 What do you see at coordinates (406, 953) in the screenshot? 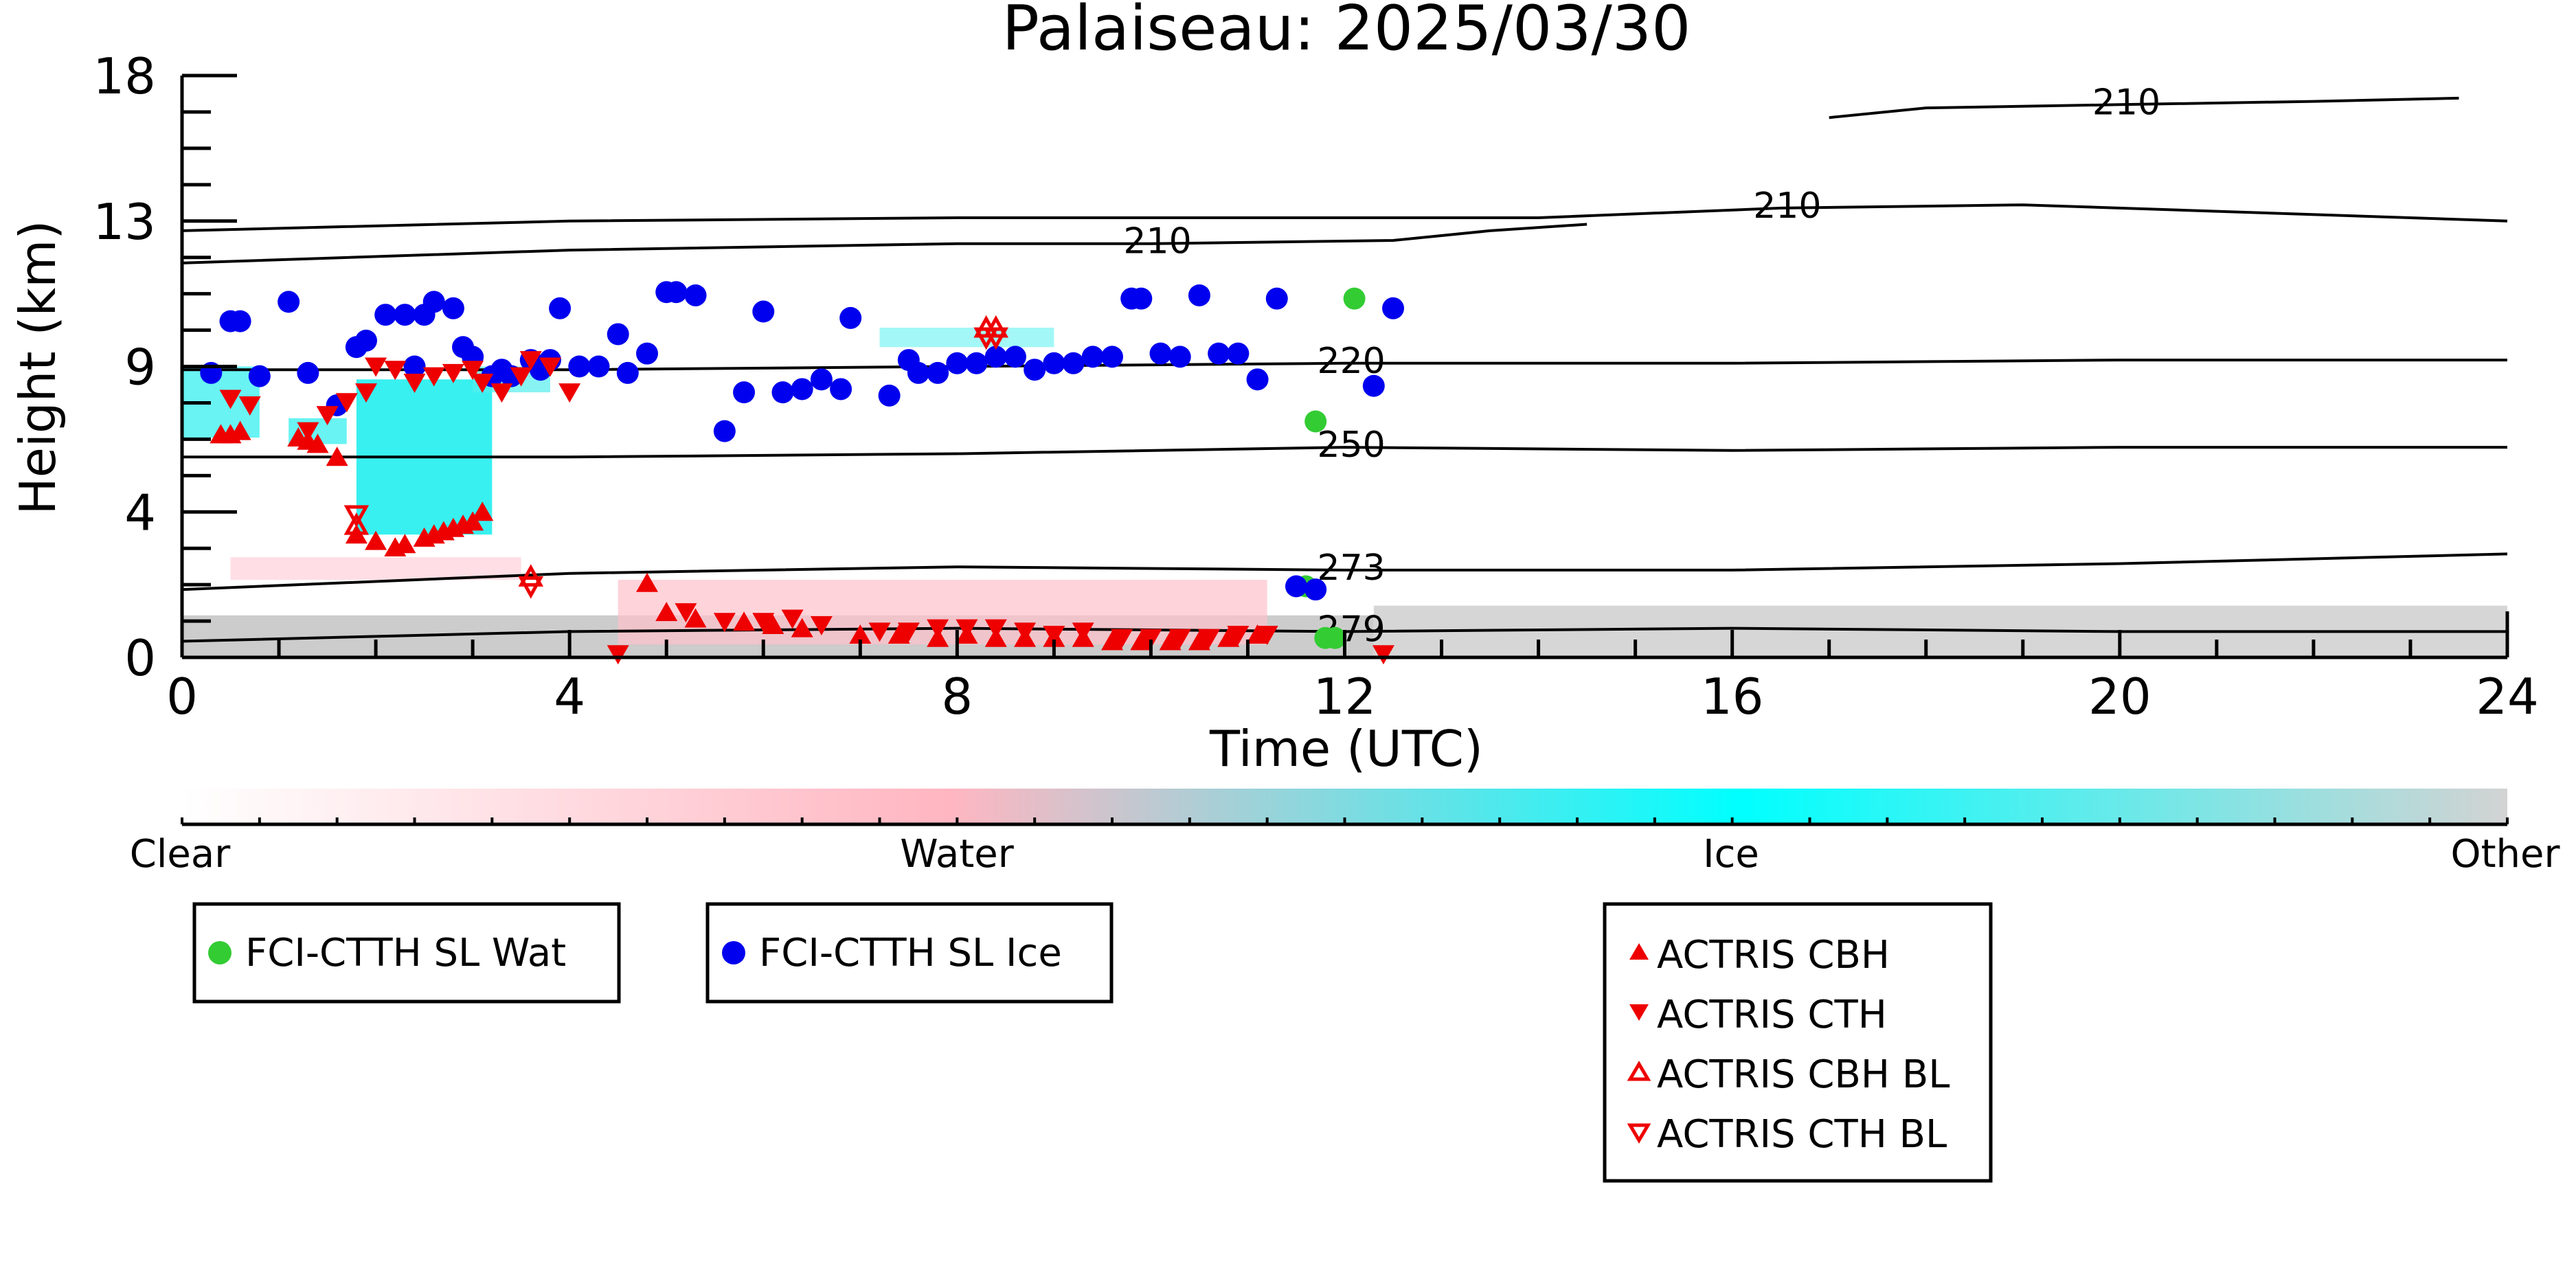
I see `legend-wat: FCI-CTTH SL Wat` at bounding box center [406, 953].